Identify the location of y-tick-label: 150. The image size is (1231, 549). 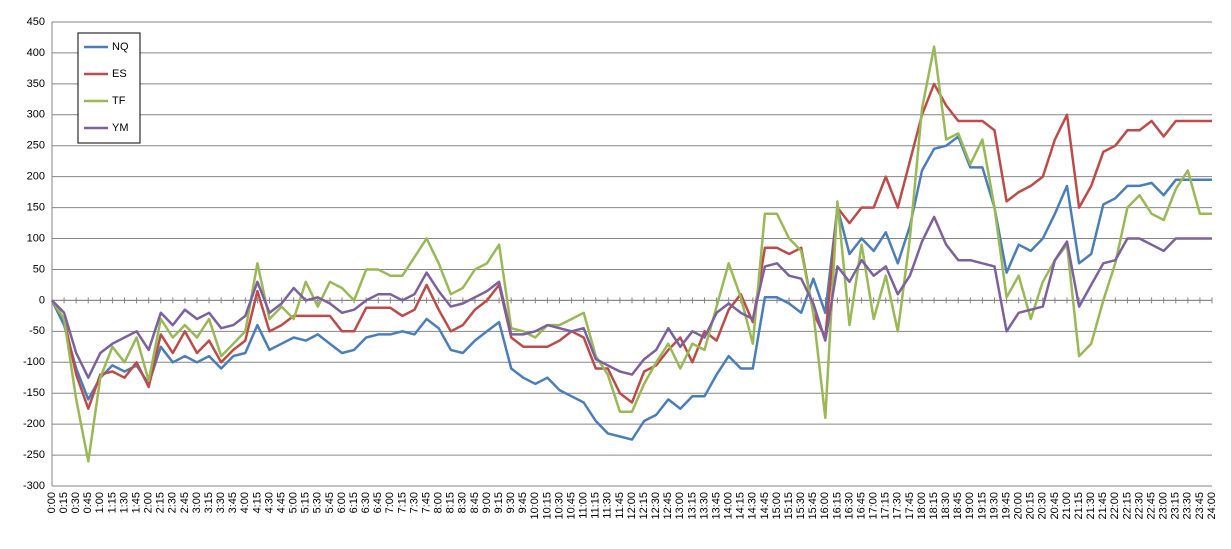
(36, 208).